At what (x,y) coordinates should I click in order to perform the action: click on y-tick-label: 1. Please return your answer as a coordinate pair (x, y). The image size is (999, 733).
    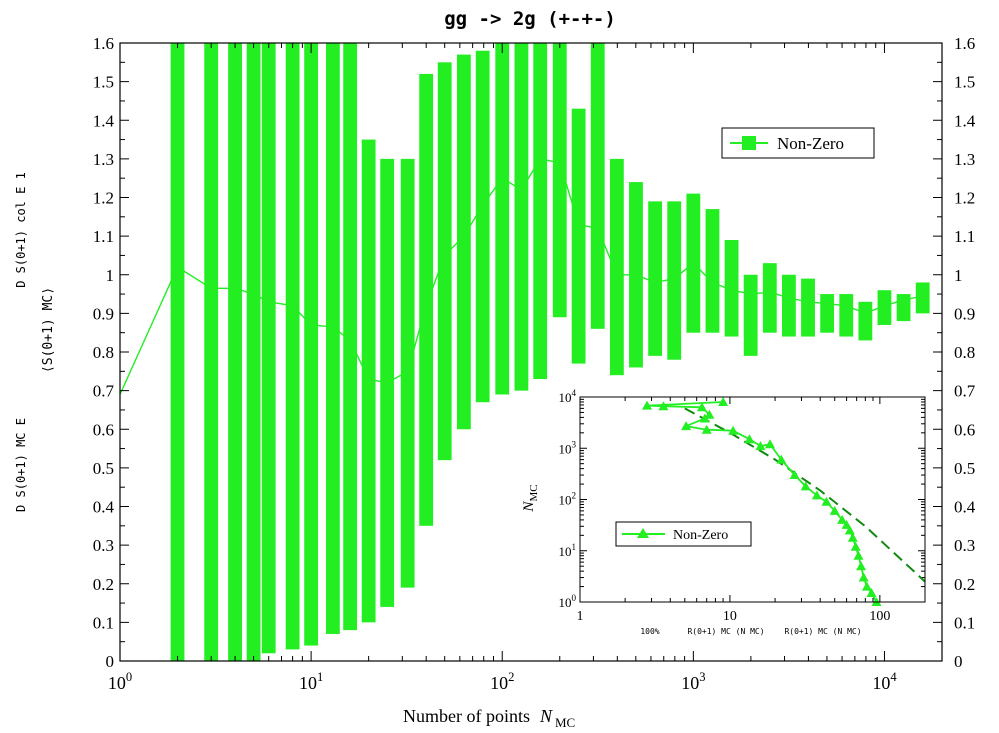
    Looking at the image, I should click on (110, 275).